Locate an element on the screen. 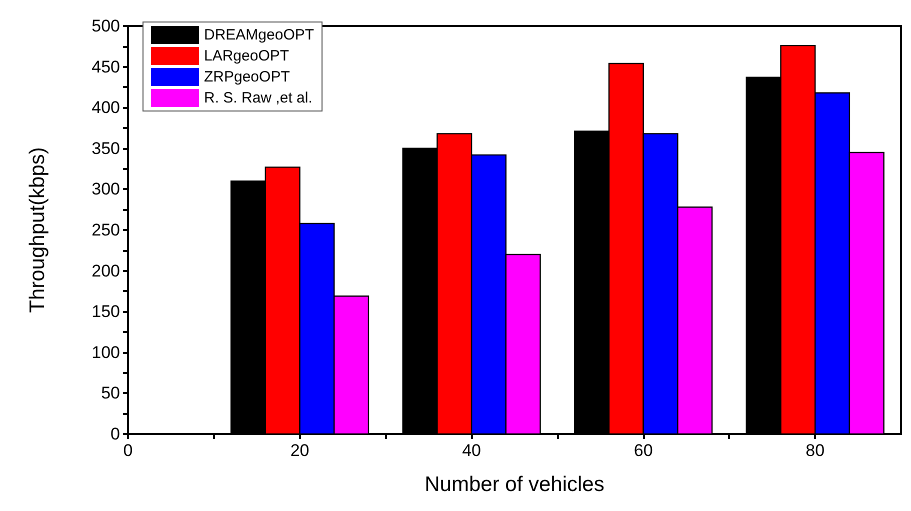  y-tick-label: 300 is located at coordinates (106, 189).